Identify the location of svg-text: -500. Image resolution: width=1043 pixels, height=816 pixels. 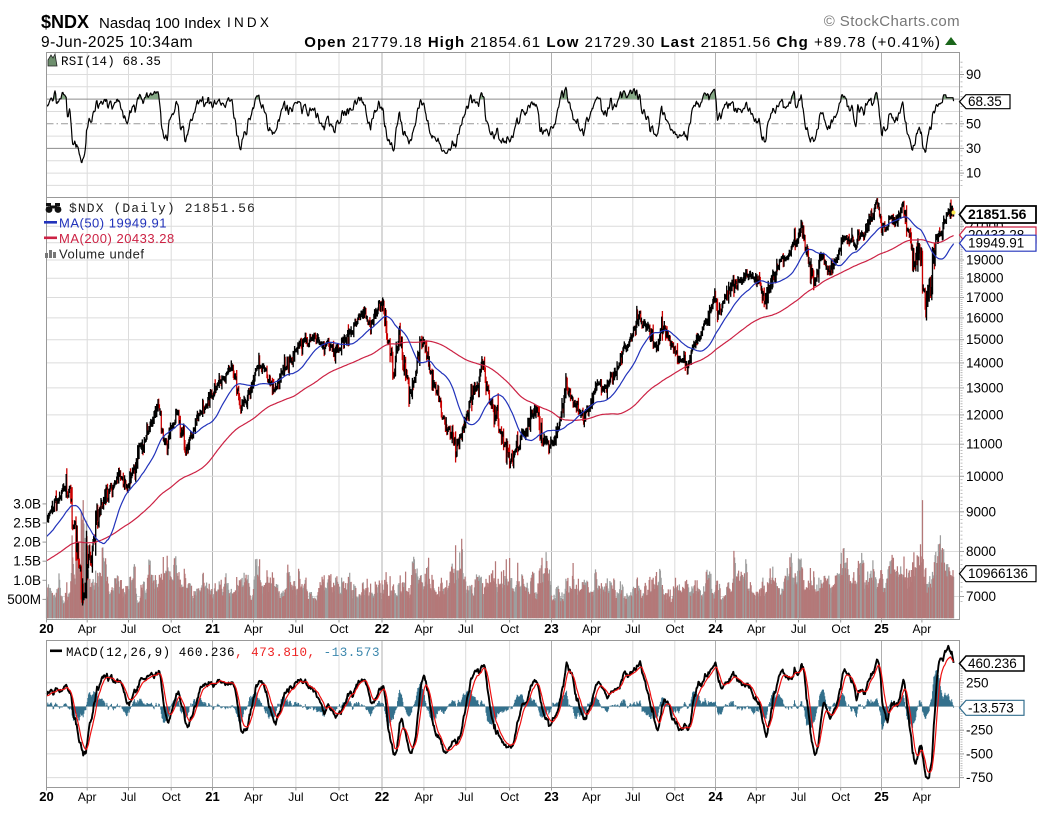
(979, 753).